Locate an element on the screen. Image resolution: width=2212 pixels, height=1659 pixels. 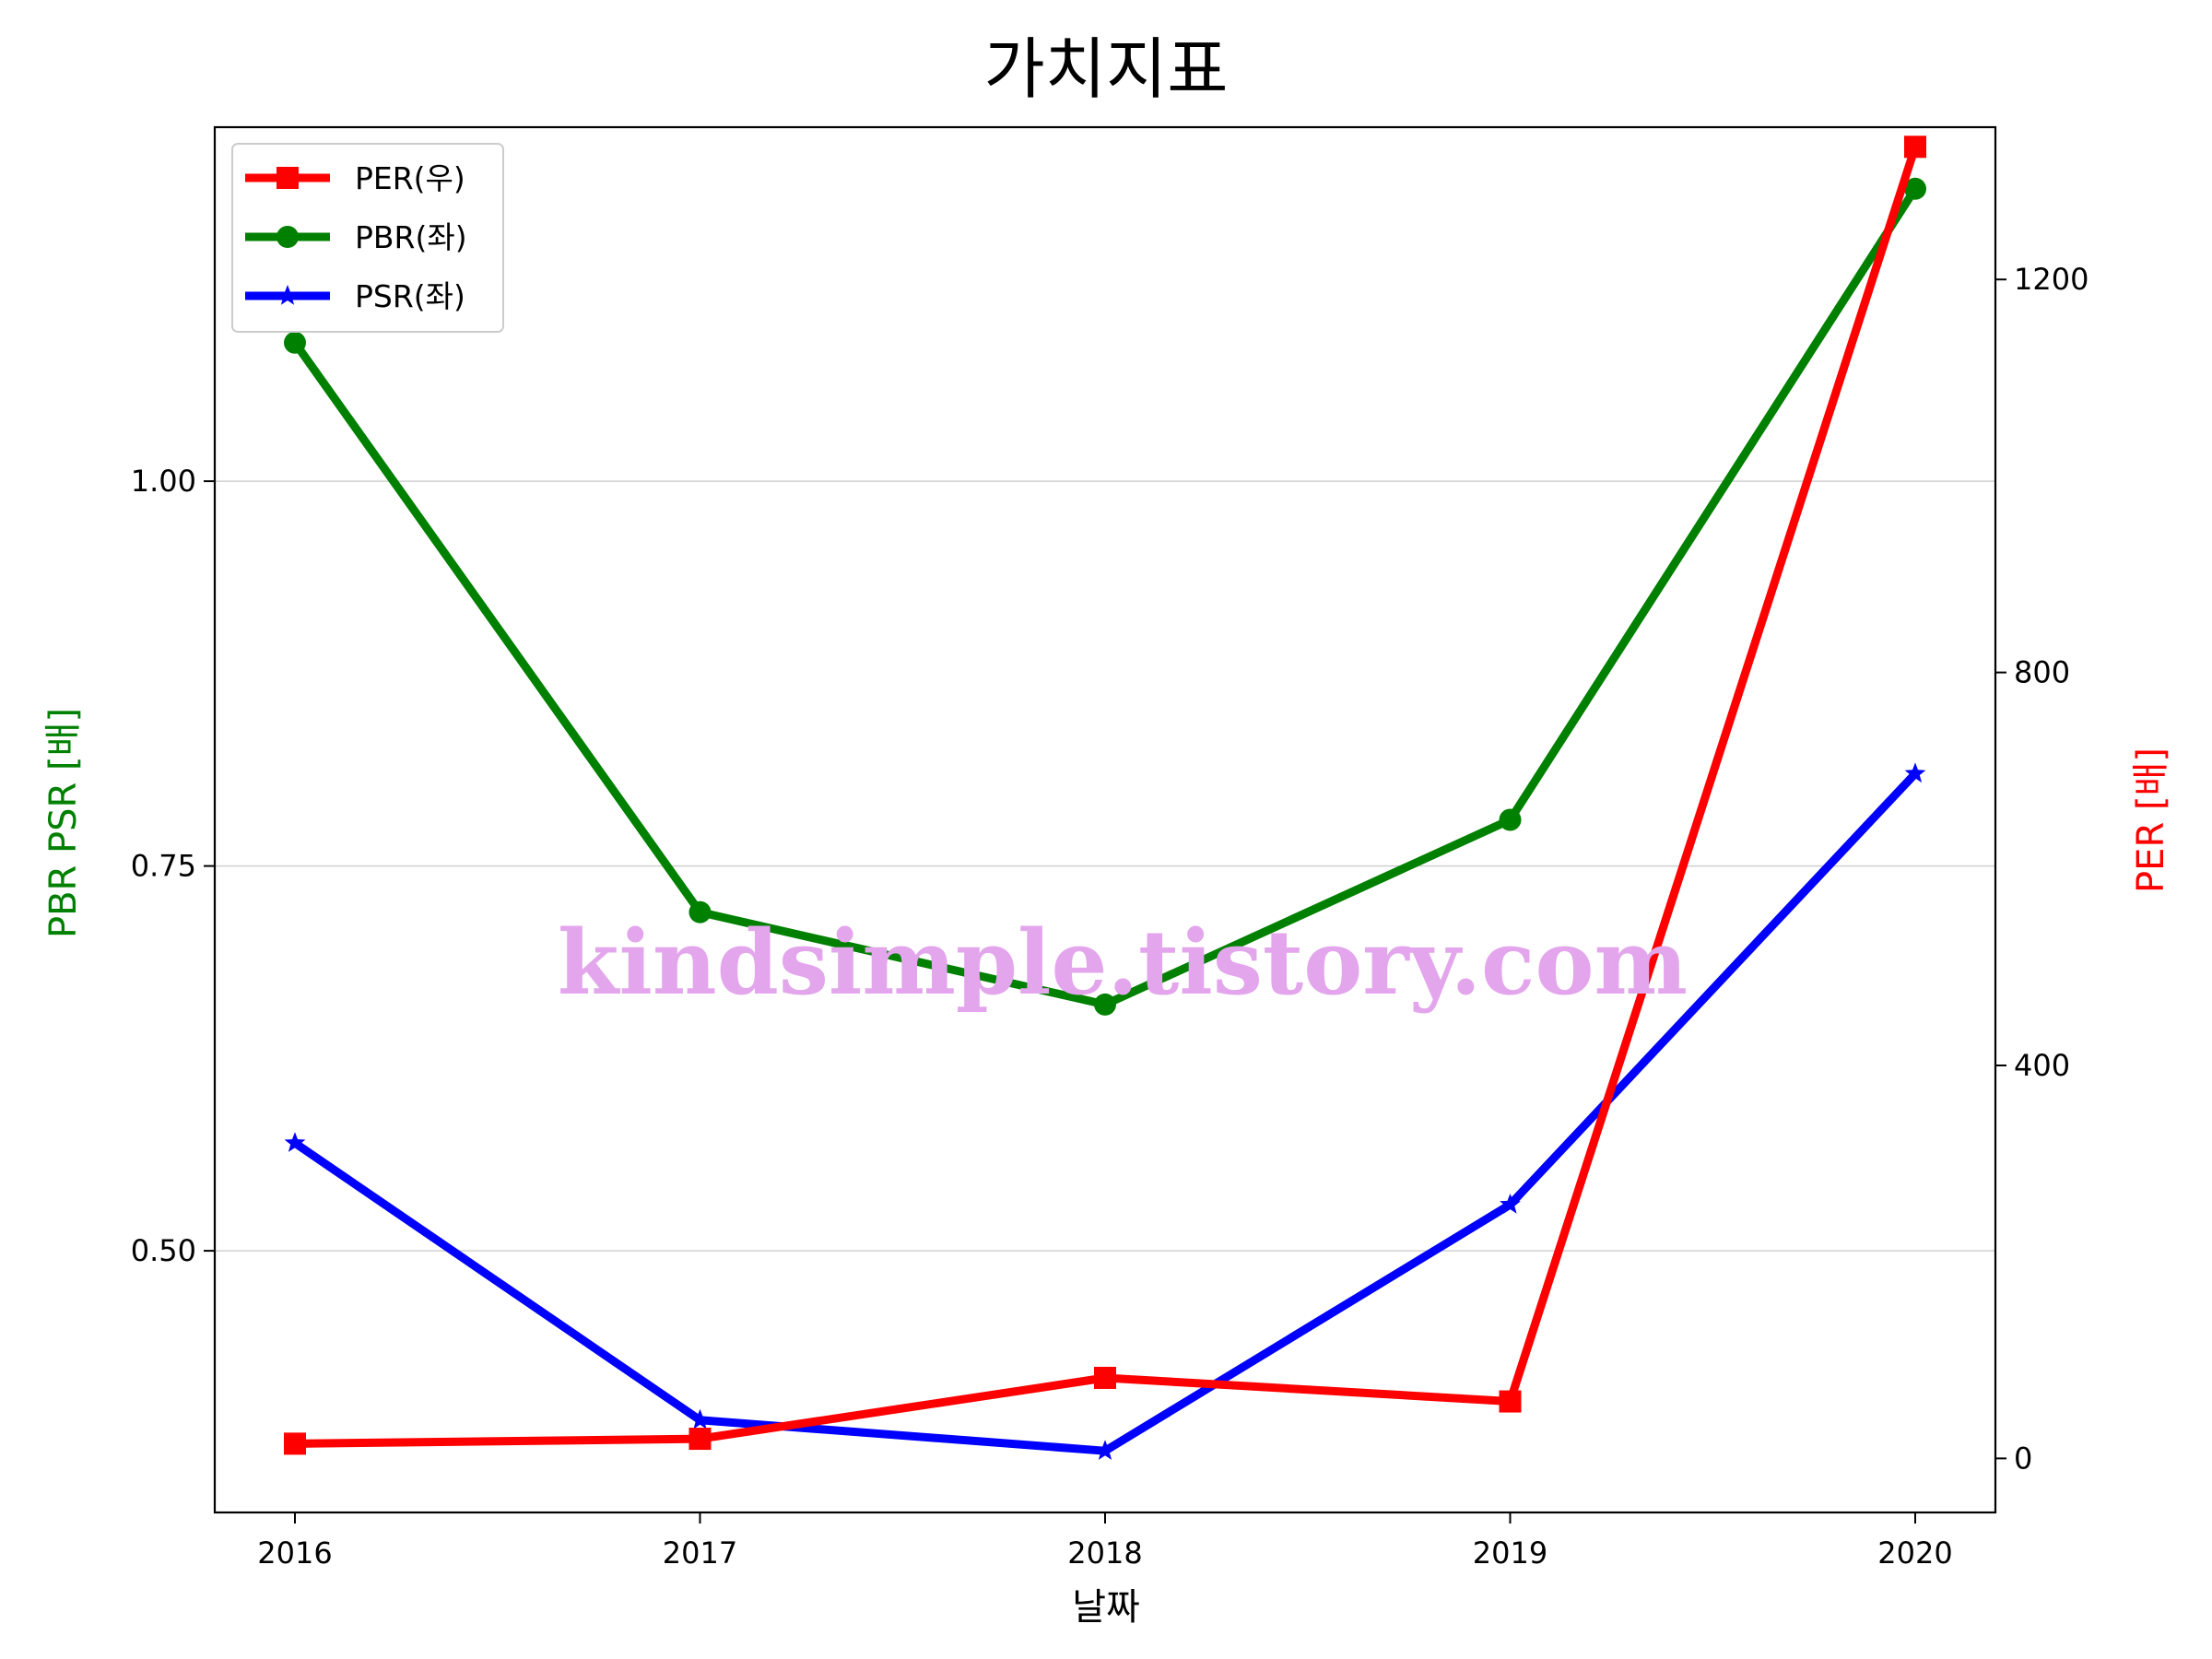
right-y-axis-ticks: 0 400 800 1200 is located at coordinates (2041, 869).